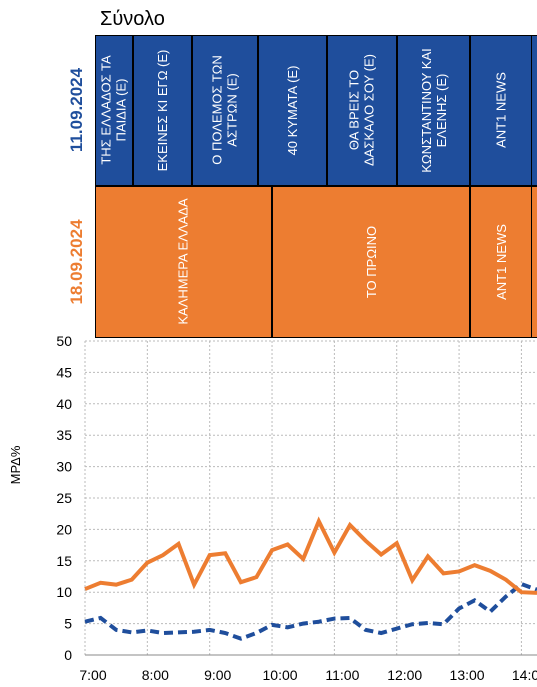  What do you see at coordinates (217, 675) in the screenshot?
I see `x-tick-label: 9:00` at bounding box center [217, 675].